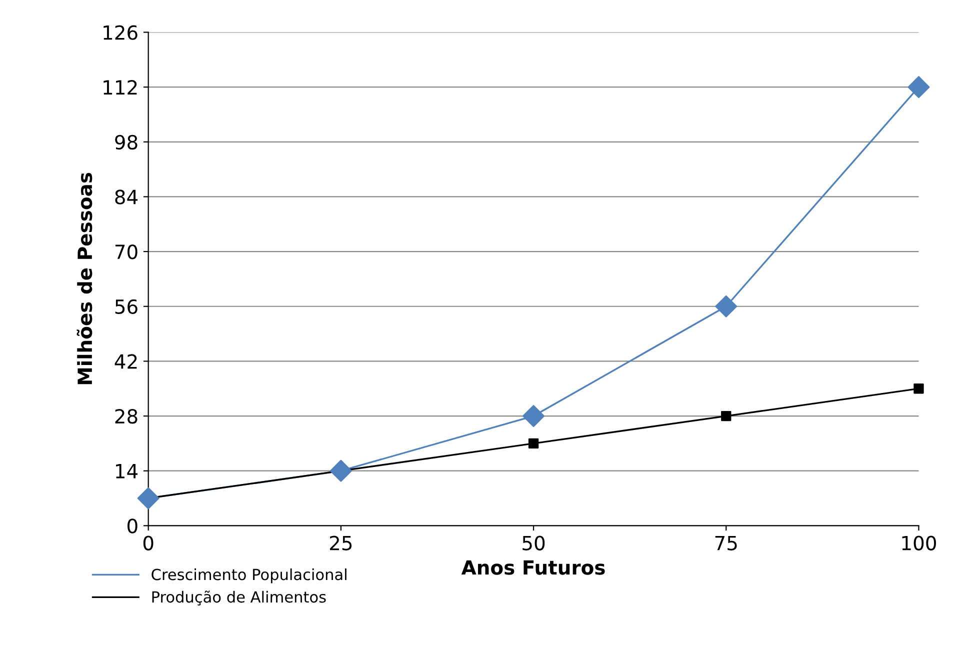  What do you see at coordinates (126, 142) in the screenshot?
I see `y-tick-label: 98` at bounding box center [126, 142].